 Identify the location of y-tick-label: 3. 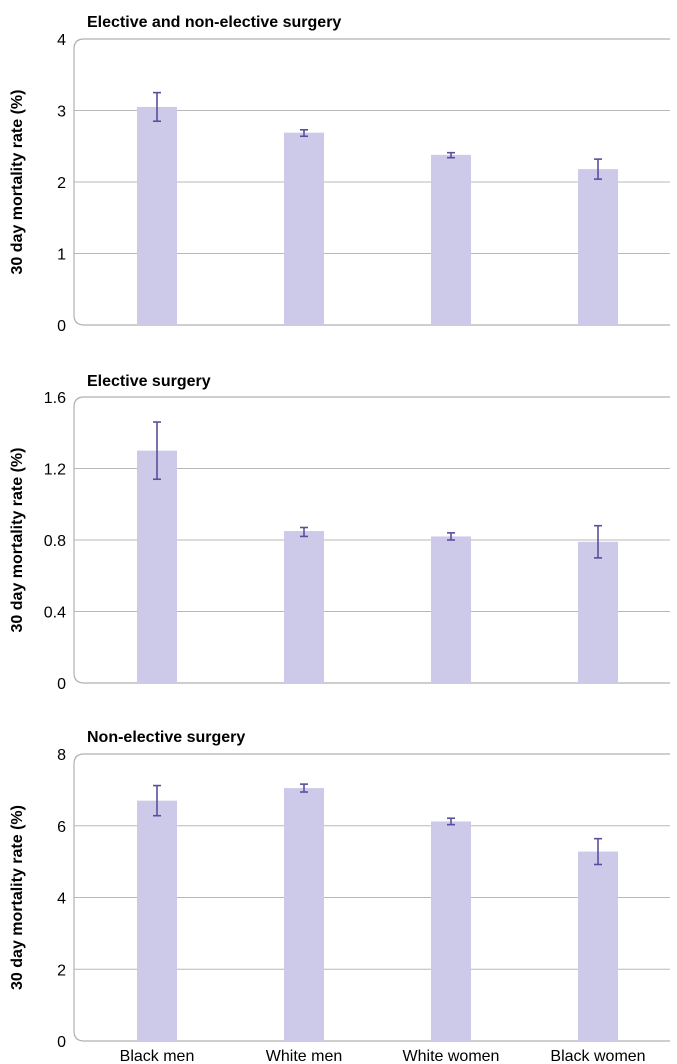
(61, 112).